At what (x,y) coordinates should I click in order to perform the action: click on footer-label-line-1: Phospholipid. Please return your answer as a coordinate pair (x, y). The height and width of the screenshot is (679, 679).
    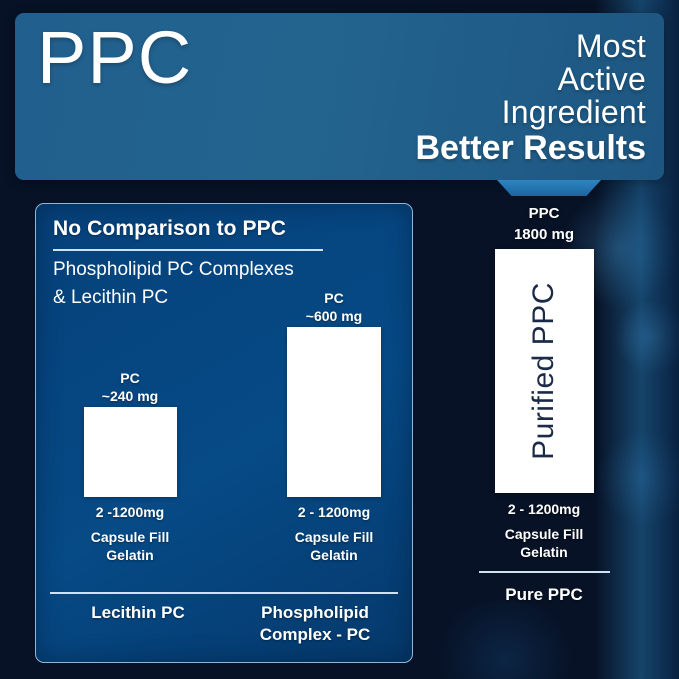
    Looking at the image, I should click on (315, 612).